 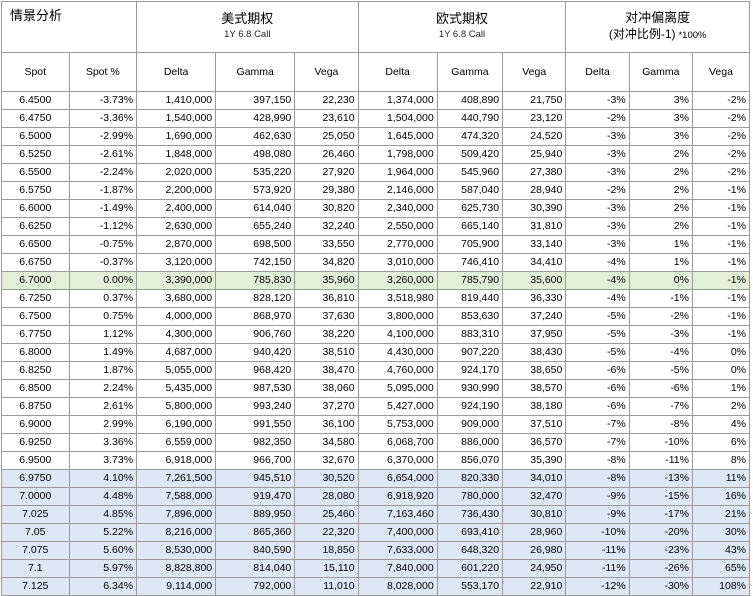 What do you see at coordinates (176, 442) in the screenshot?
I see `table-cell: 6,559,000` at bounding box center [176, 442].